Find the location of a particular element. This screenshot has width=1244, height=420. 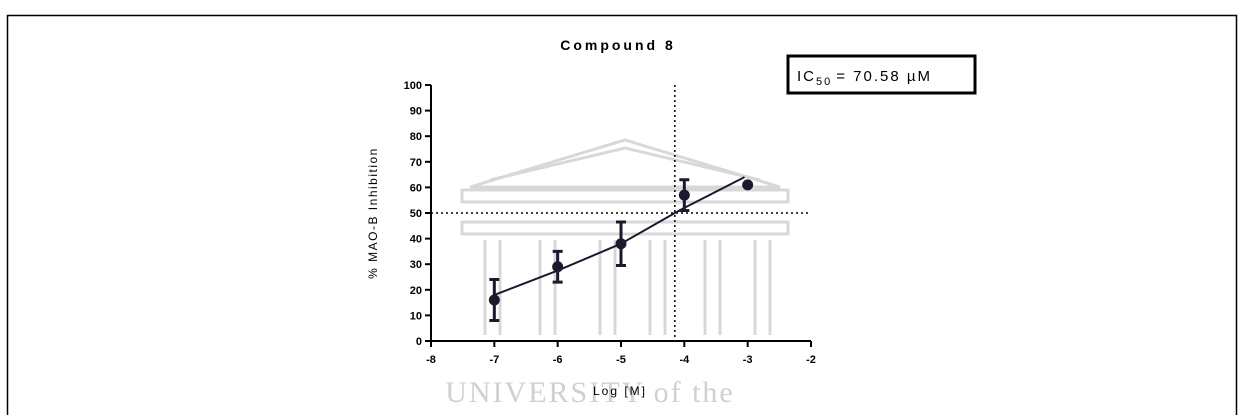

y-tick-label: 0 is located at coordinates (419, 342).